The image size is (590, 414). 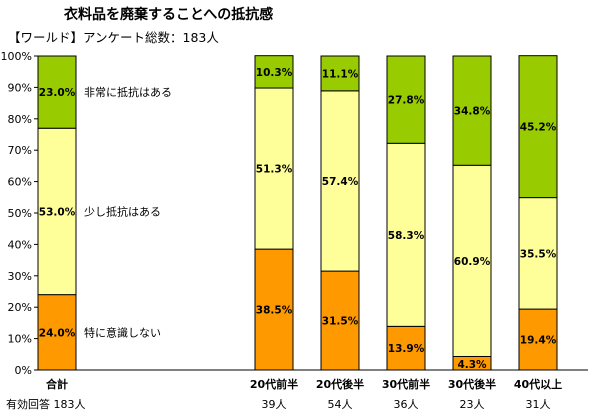 I want to click on data-label: 19.4%, so click(x=538, y=341).